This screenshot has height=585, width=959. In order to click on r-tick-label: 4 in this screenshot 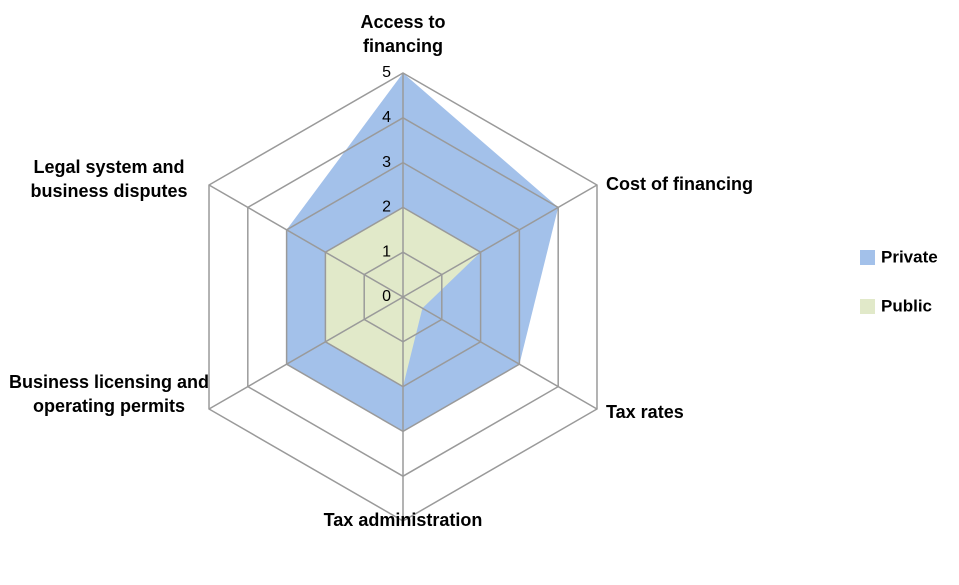, I will do `click(386, 117)`.